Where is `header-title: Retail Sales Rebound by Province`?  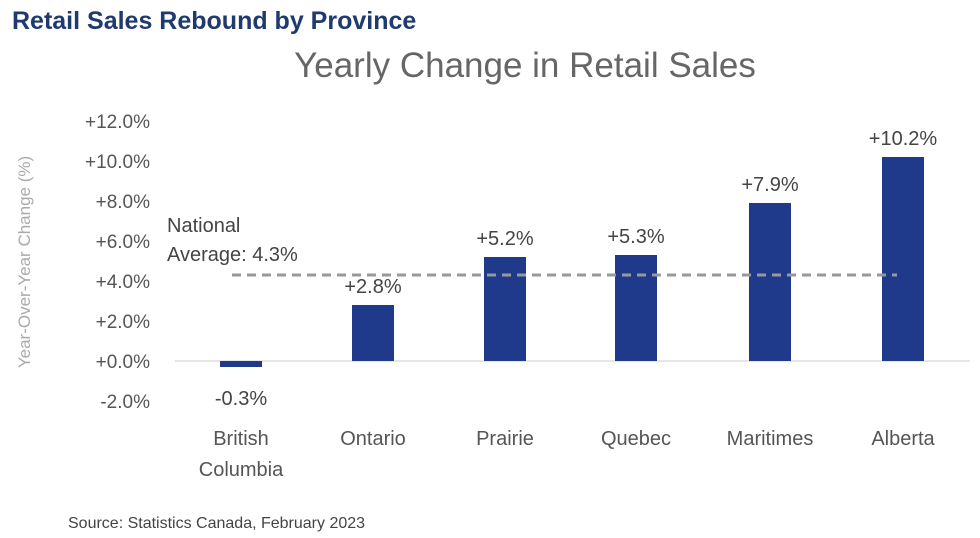
header-title: Retail Sales Rebound by Province is located at coordinates (214, 21).